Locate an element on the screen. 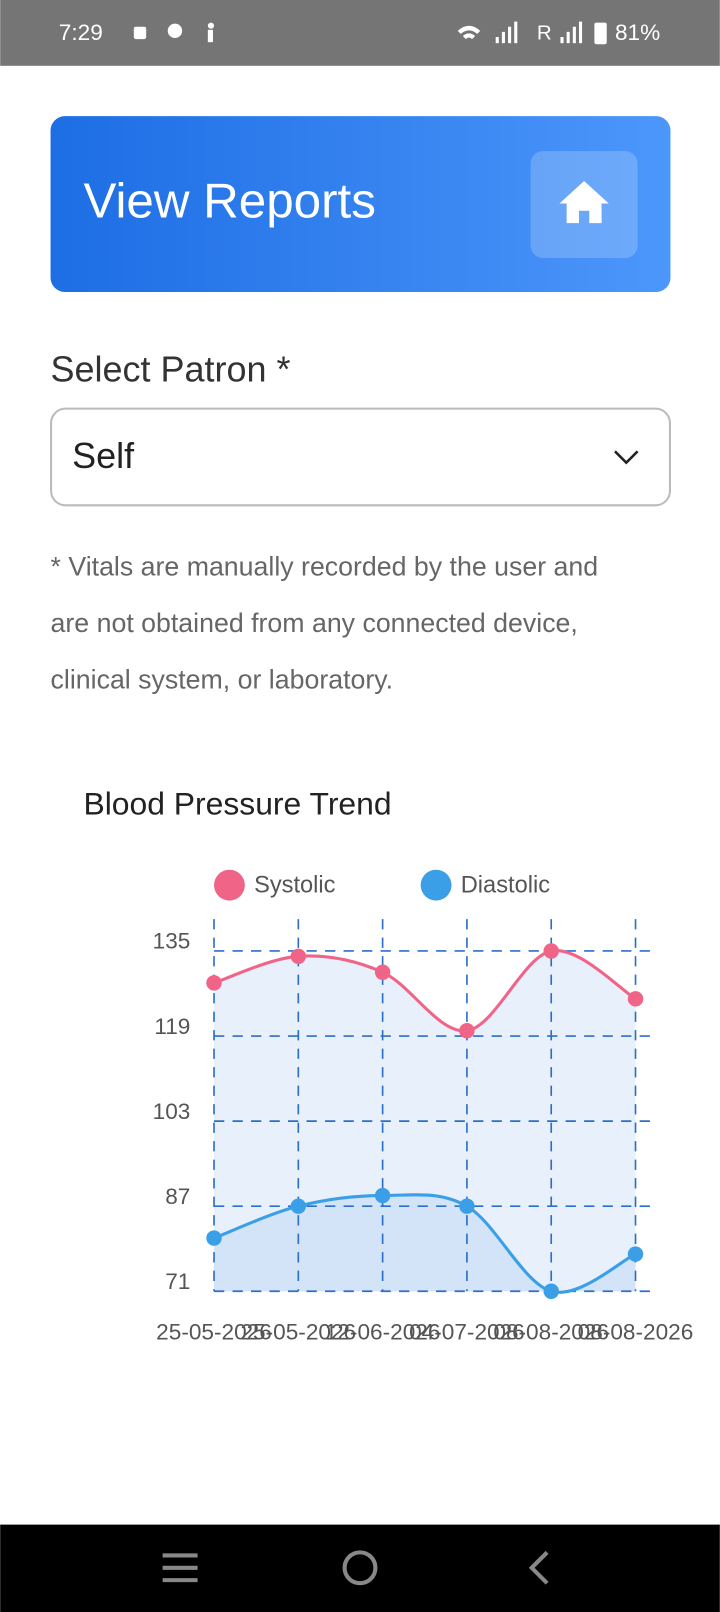 The image size is (720, 1612). home-button is located at coordinates (584, 205).